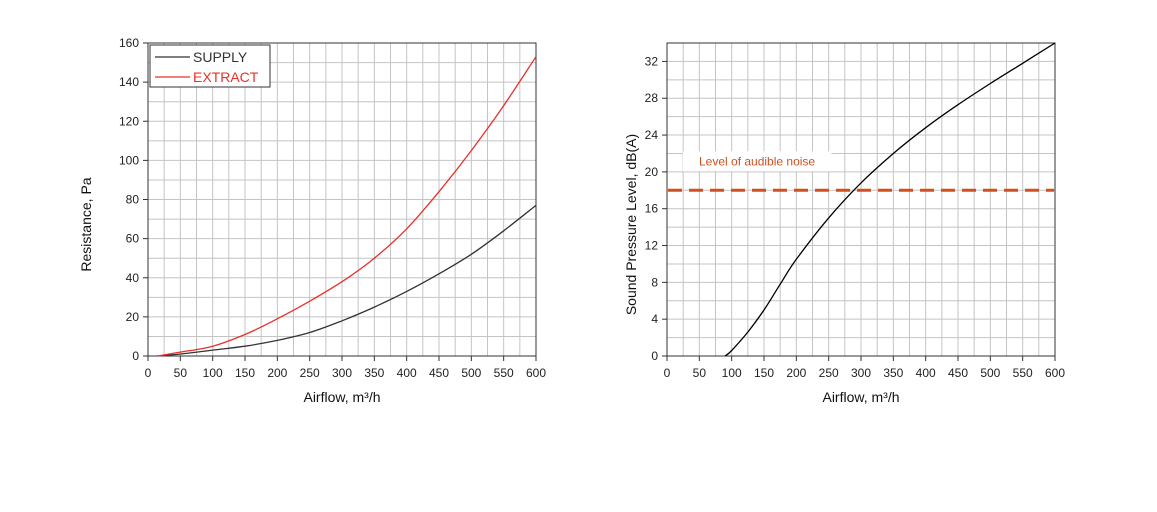  Describe the element at coordinates (220, 57) in the screenshot. I see `legend-label: SUPPLY` at that location.